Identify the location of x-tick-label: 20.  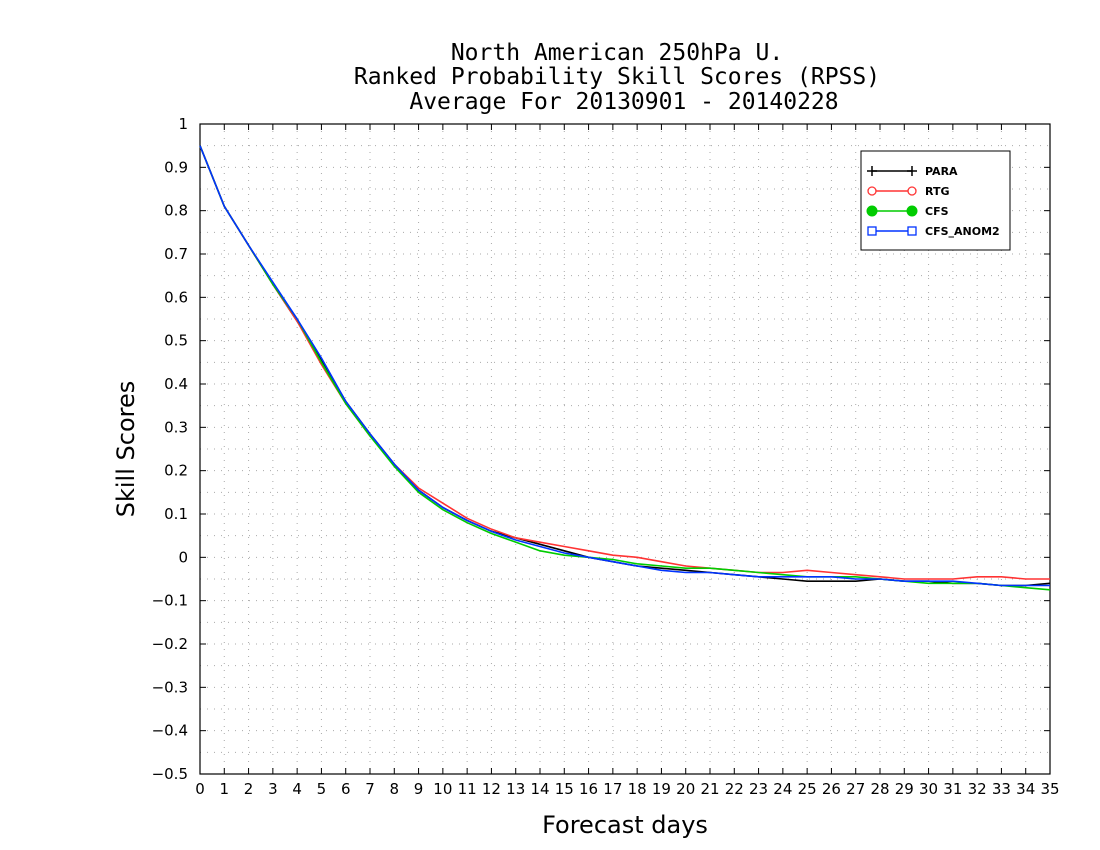
(685, 789).